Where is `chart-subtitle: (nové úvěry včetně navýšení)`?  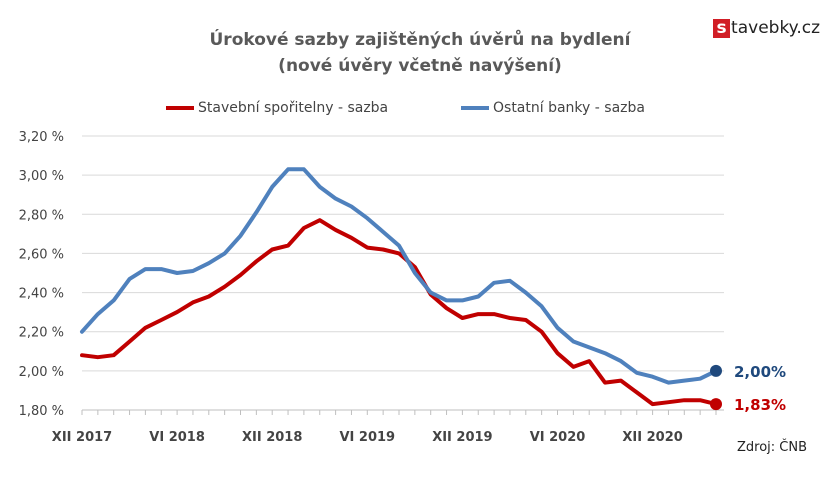
chart-subtitle: (nové úvěry včetně navýšení) is located at coordinates (420, 66).